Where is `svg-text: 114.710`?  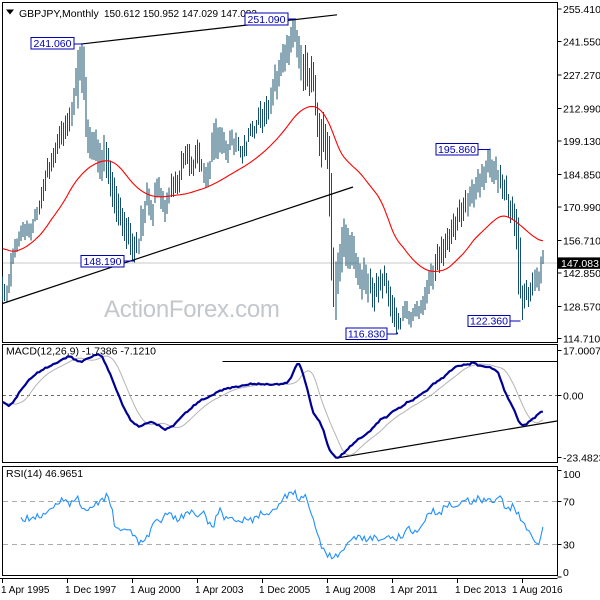
svg-text: 114.710 is located at coordinates (581, 340).